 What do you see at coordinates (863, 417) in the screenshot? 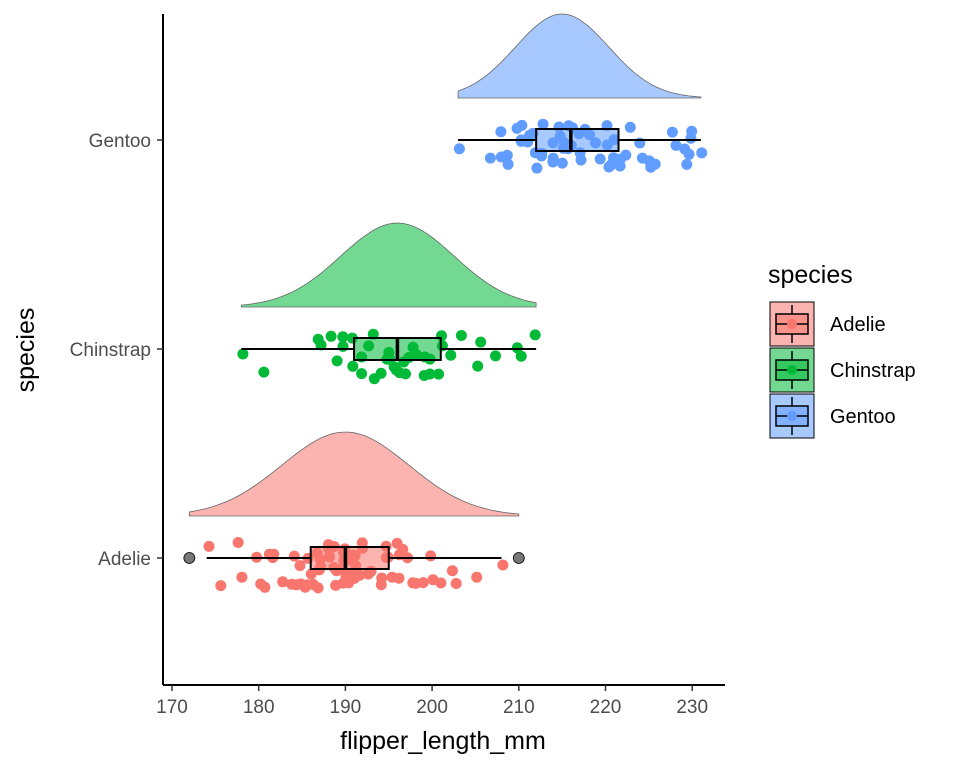
I see `legend-label-gentoo: Gentoo` at bounding box center [863, 417].